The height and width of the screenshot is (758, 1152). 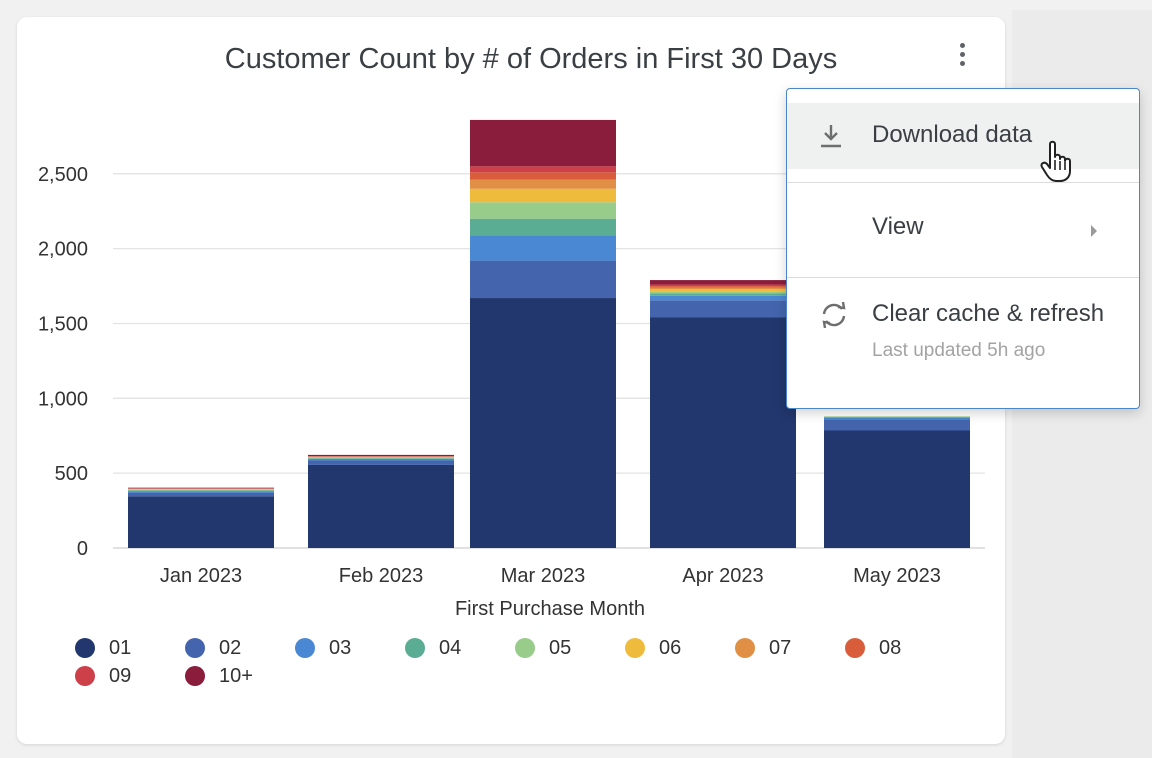 What do you see at coordinates (63, 250) in the screenshot?
I see `y-tick-label: 2,000` at bounding box center [63, 250].